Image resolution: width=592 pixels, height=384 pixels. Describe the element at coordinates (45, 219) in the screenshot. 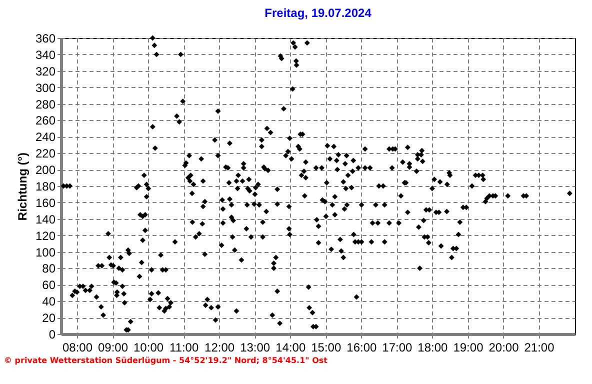

I see `y-tick-label: 140` at that location.